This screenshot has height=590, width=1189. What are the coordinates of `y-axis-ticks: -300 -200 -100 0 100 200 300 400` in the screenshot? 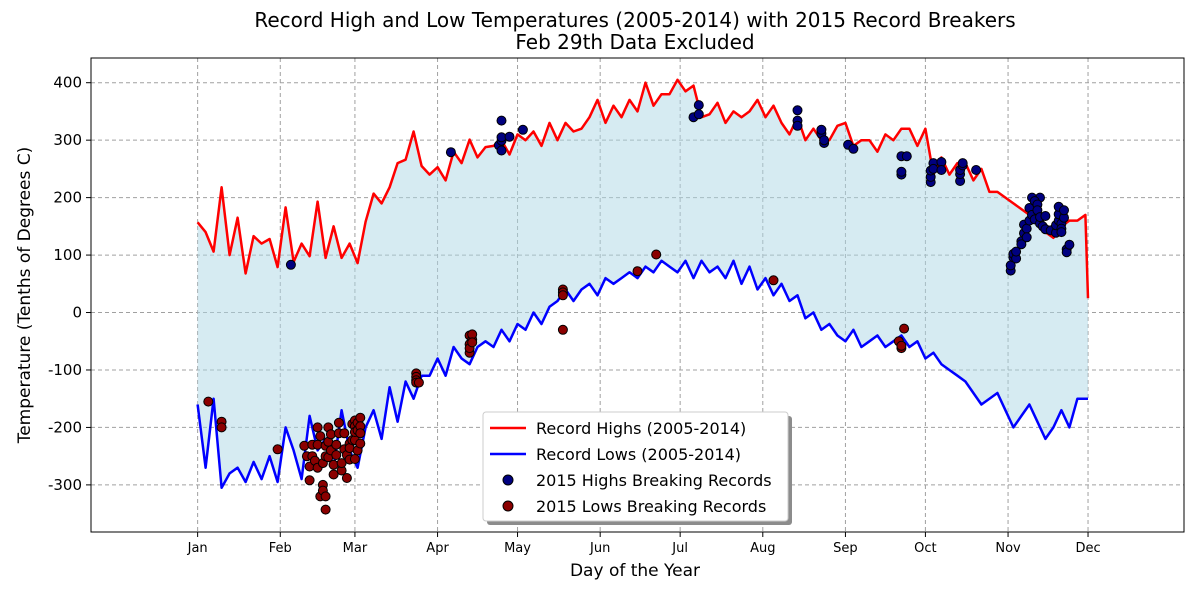 It's located at (69, 284).